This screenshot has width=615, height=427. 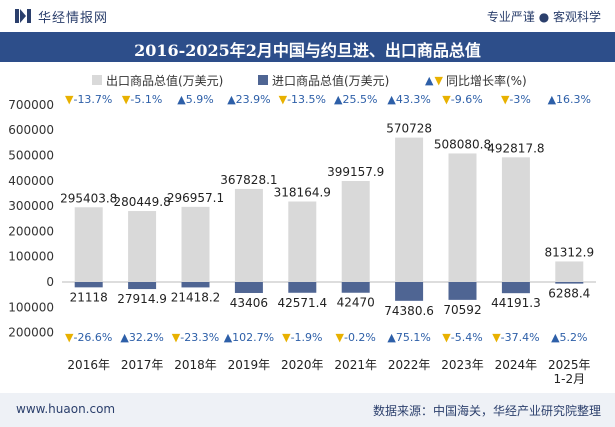 I want to click on export-value-label: 280449.8, so click(x=141, y=202).